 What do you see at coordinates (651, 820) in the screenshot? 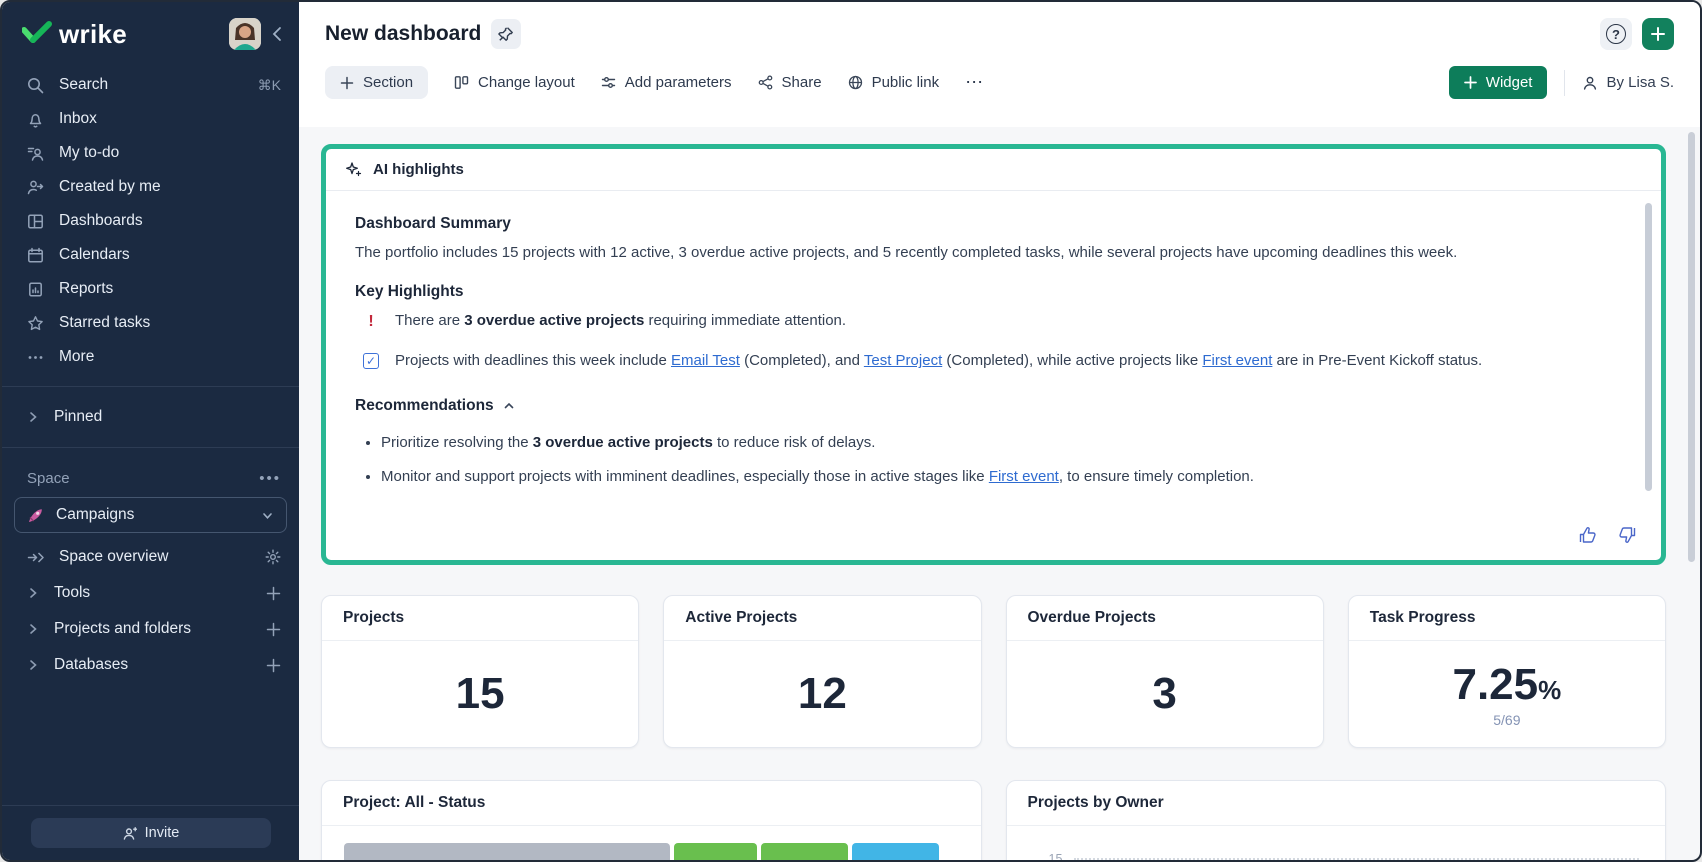
I see `widget-project-status: Project: All - Status` at bounding box center [651, 820].